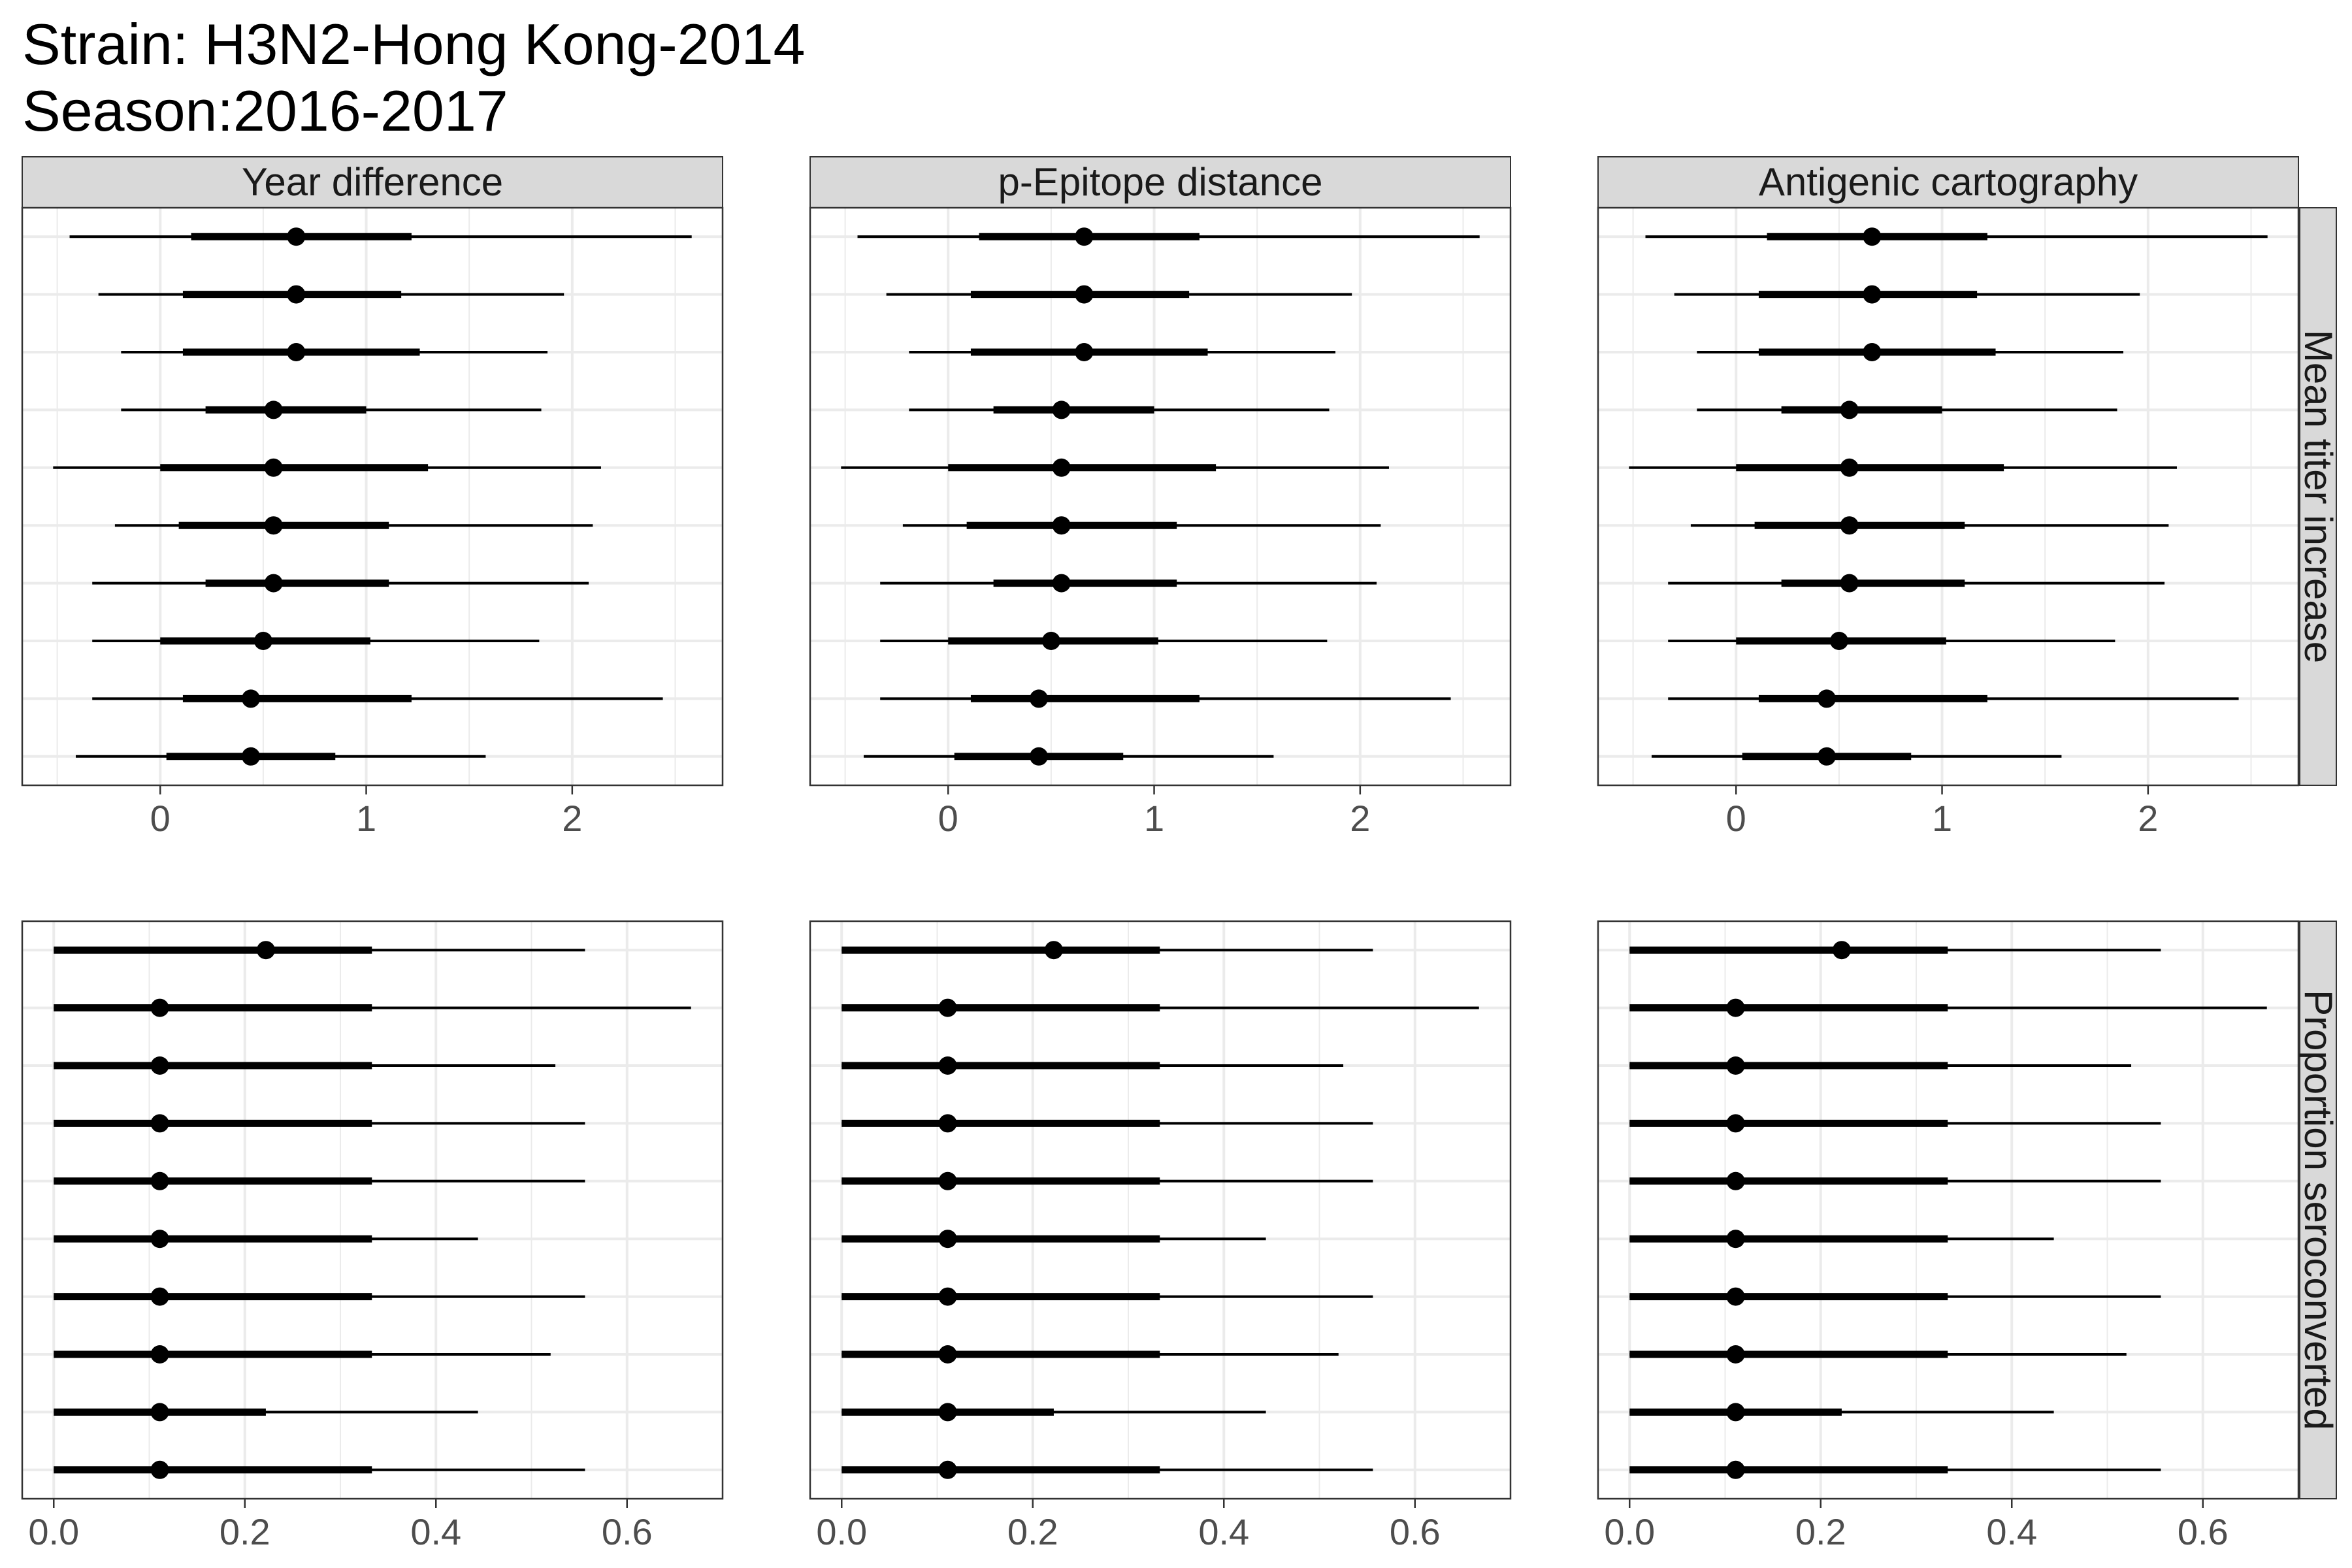 This screenshot has height=1568, width=2352. I want to click on chart-title-season: Season:2016-2017, so click(265, 110).